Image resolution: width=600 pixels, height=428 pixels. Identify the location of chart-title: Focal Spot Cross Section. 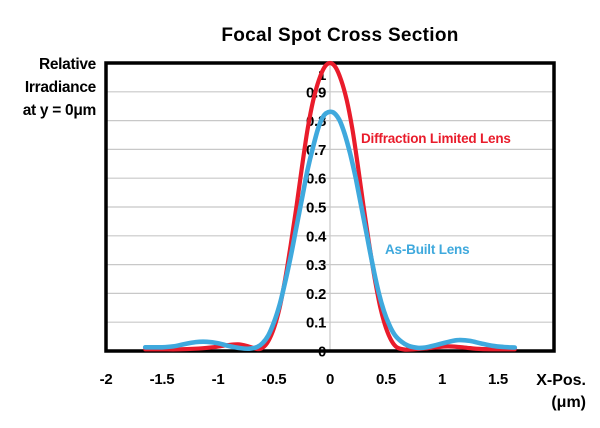
(340, 35).